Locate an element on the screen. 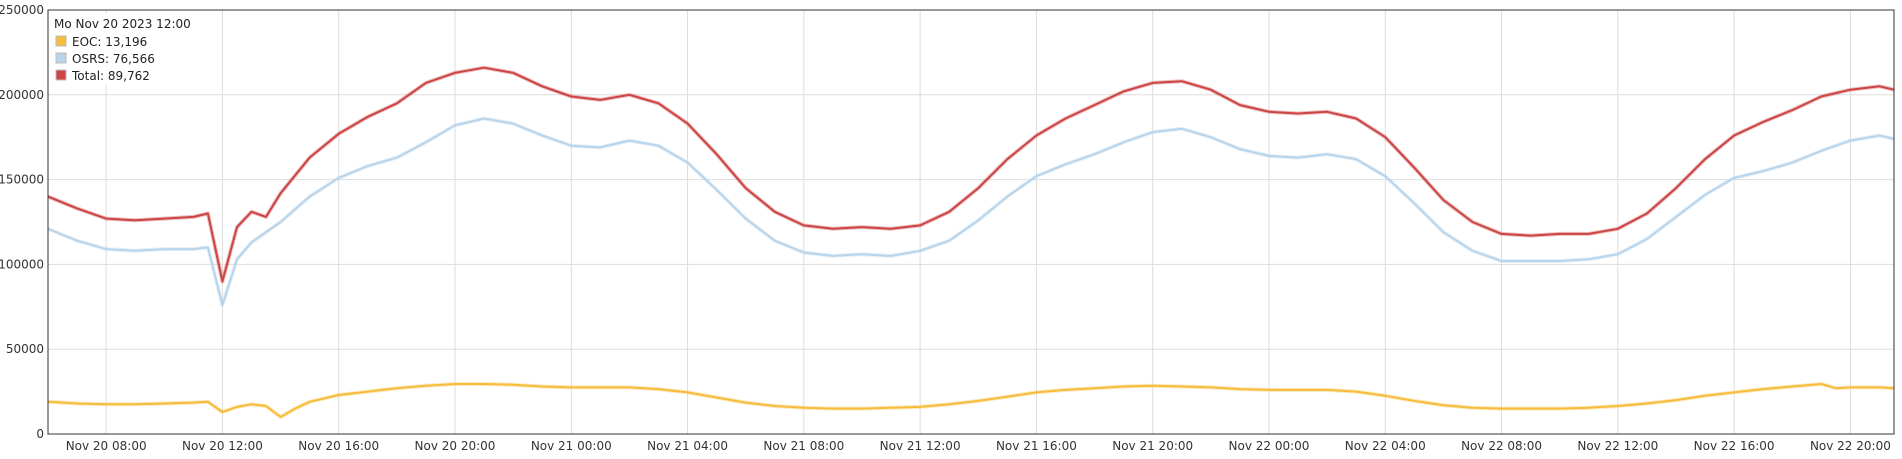 The width and height of the screenshot is (1902, 459). legend-label-osrs: OSRS: 76,566 is located at coordinates (113, 59).